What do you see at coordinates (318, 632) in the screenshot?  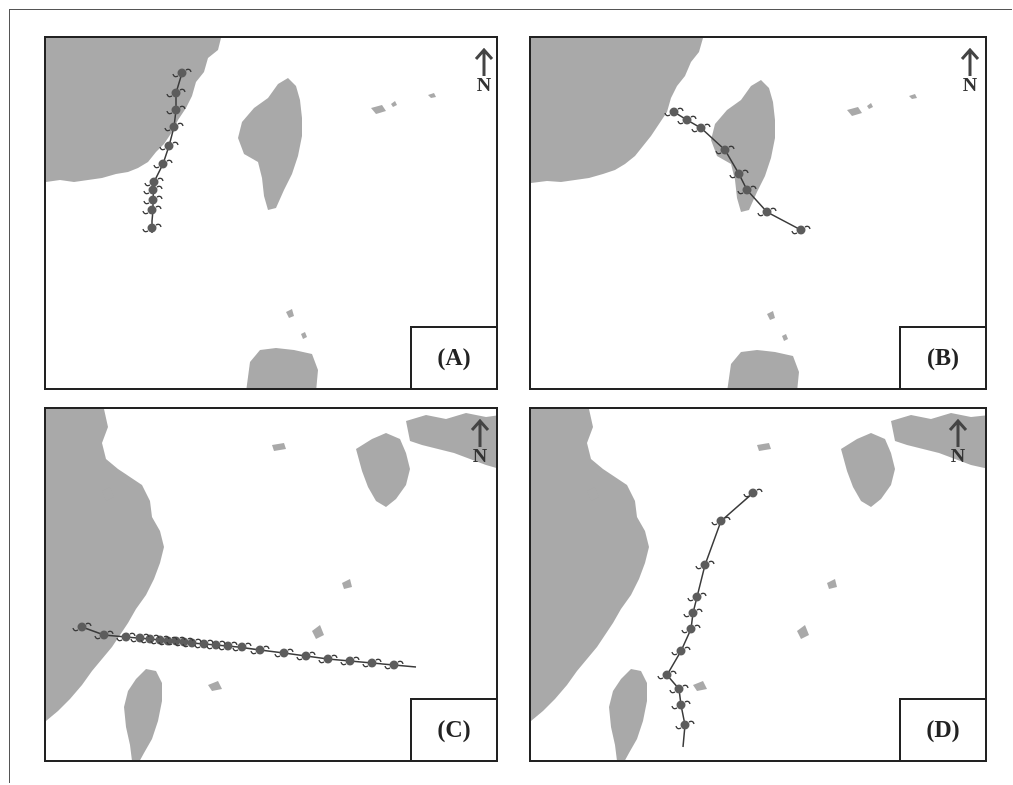 I see `island-c4` at bounding box center [318, 632].